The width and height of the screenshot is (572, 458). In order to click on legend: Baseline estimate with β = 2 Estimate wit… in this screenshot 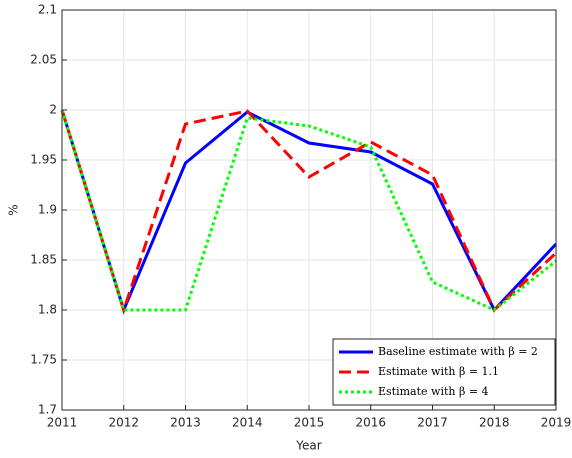, I will do `click(444, 372)`.